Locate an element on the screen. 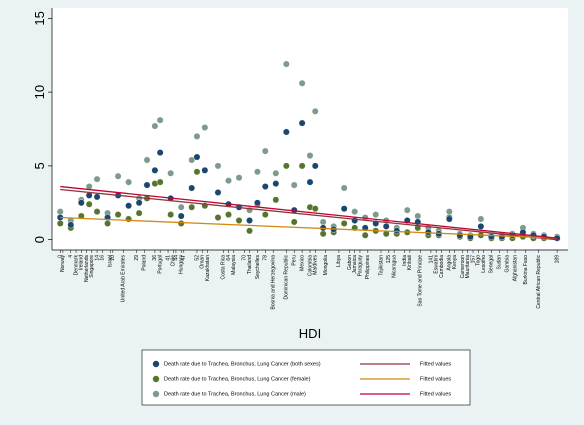 This screenshot has height=425, width=584. x-tick-label: 52 is located at coordinates (197, 258).